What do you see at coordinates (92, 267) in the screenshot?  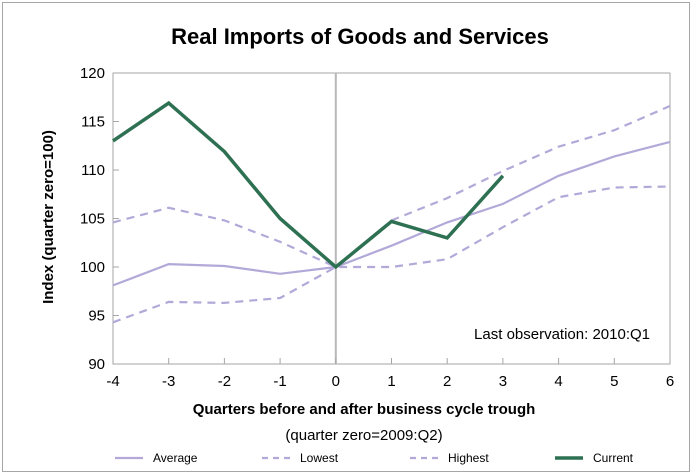 I see `y-tick-label: 100` at bounding box center [92, 267].